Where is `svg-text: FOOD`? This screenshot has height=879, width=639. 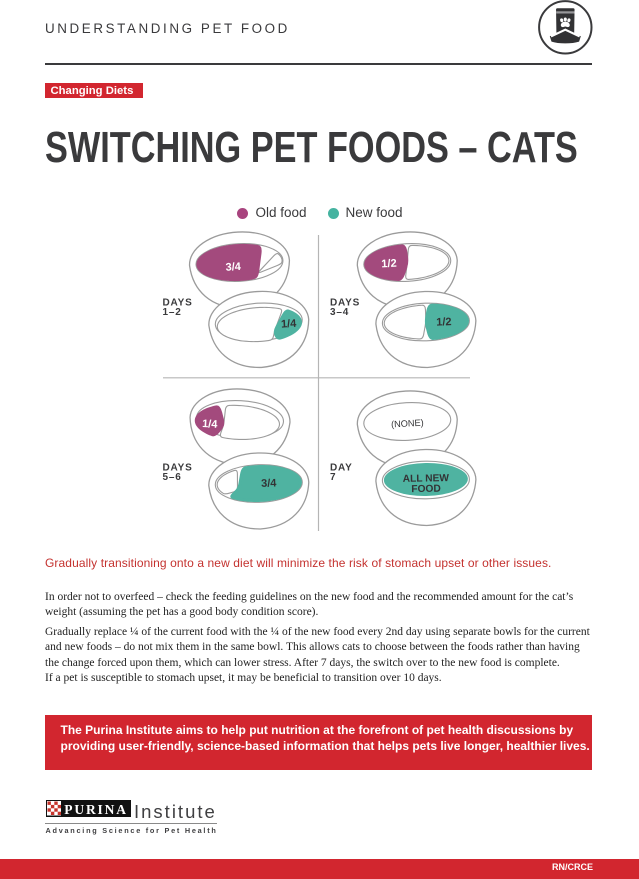 svg-text: FOOD is located at coordinates (426, 490).